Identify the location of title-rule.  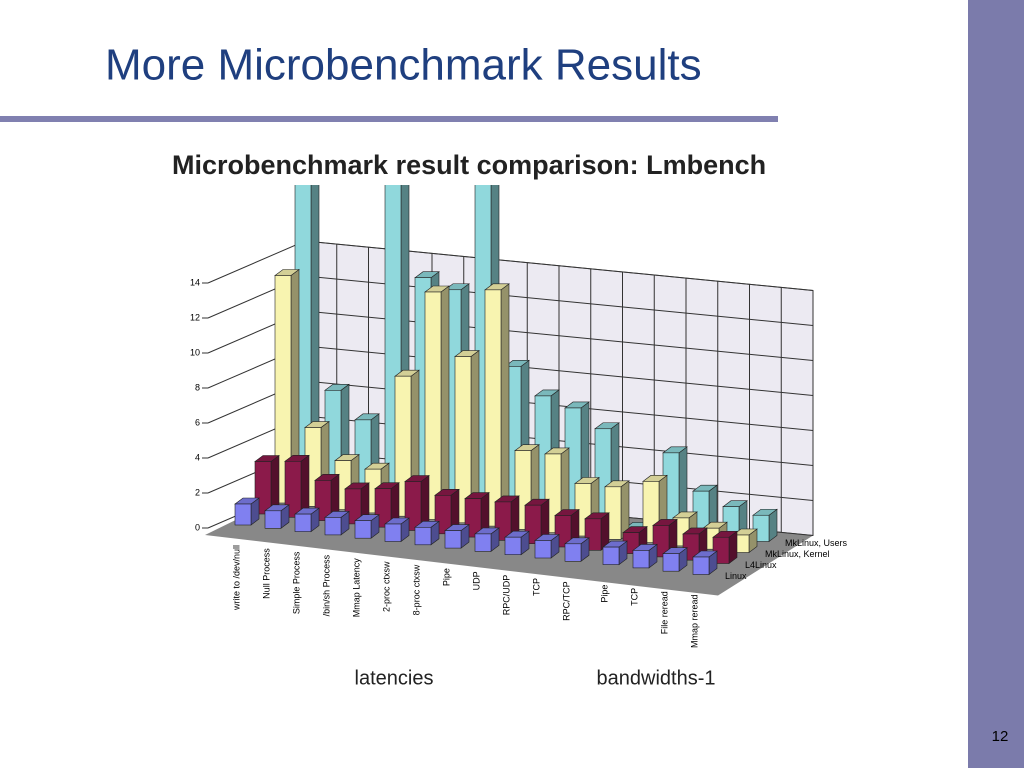
(389, 119).